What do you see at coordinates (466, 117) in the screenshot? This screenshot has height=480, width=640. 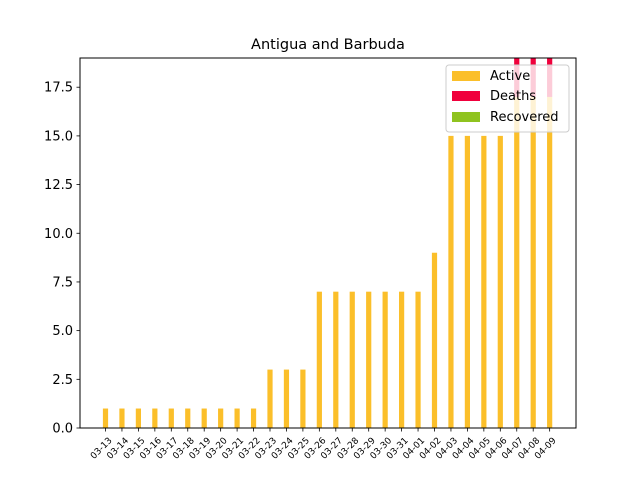 I see `legend-swatch-recovered` at bounding box center [466, 117].